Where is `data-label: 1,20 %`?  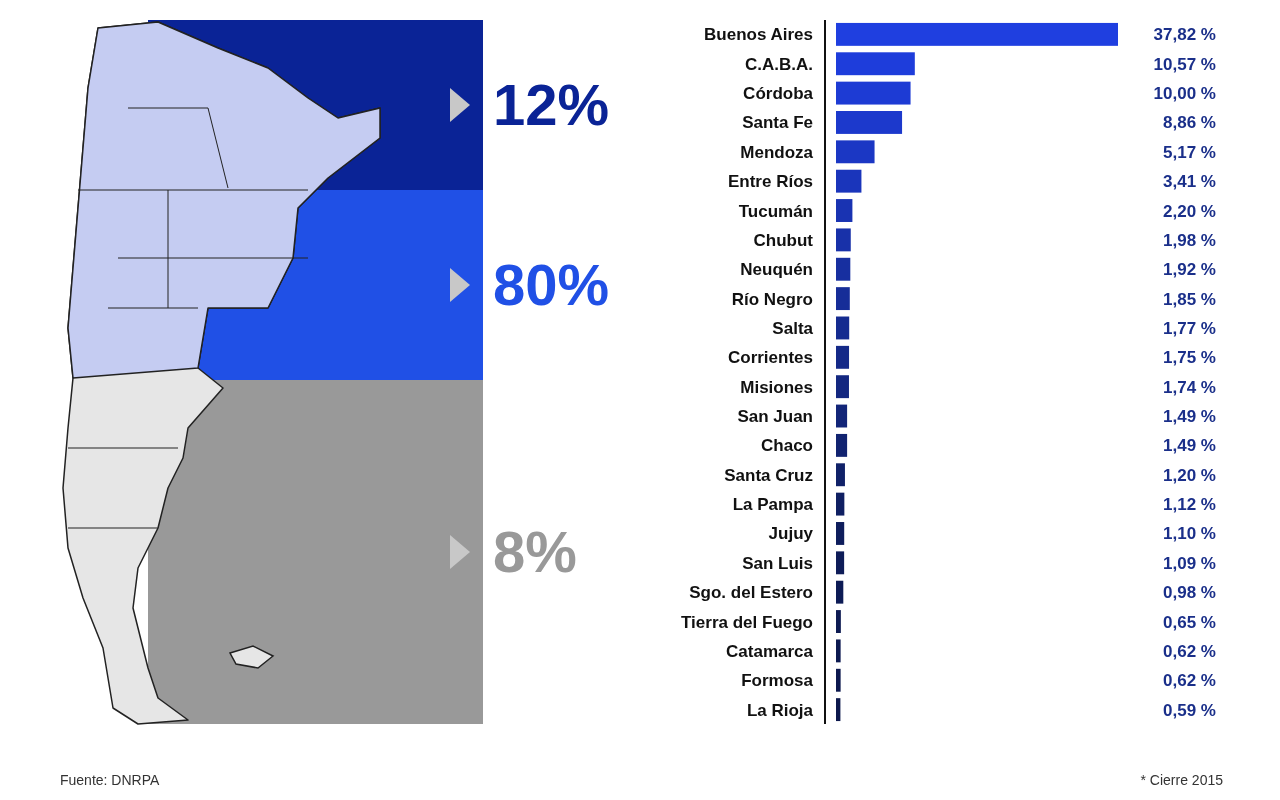 data-label: 1,20 % is located at coordinates (1189, 475).